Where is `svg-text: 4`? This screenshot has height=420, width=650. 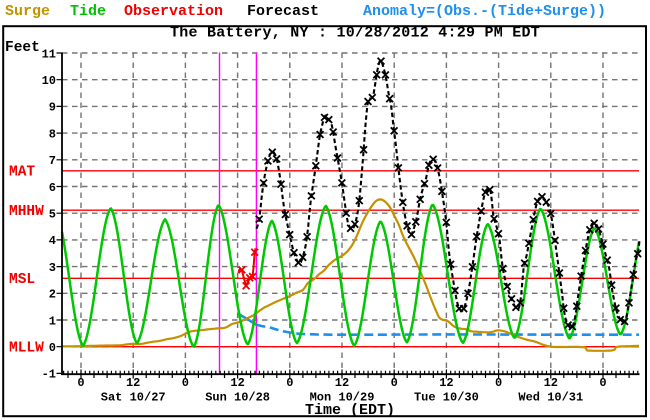
svg-text: 4 is located at coordinates (52, 241).